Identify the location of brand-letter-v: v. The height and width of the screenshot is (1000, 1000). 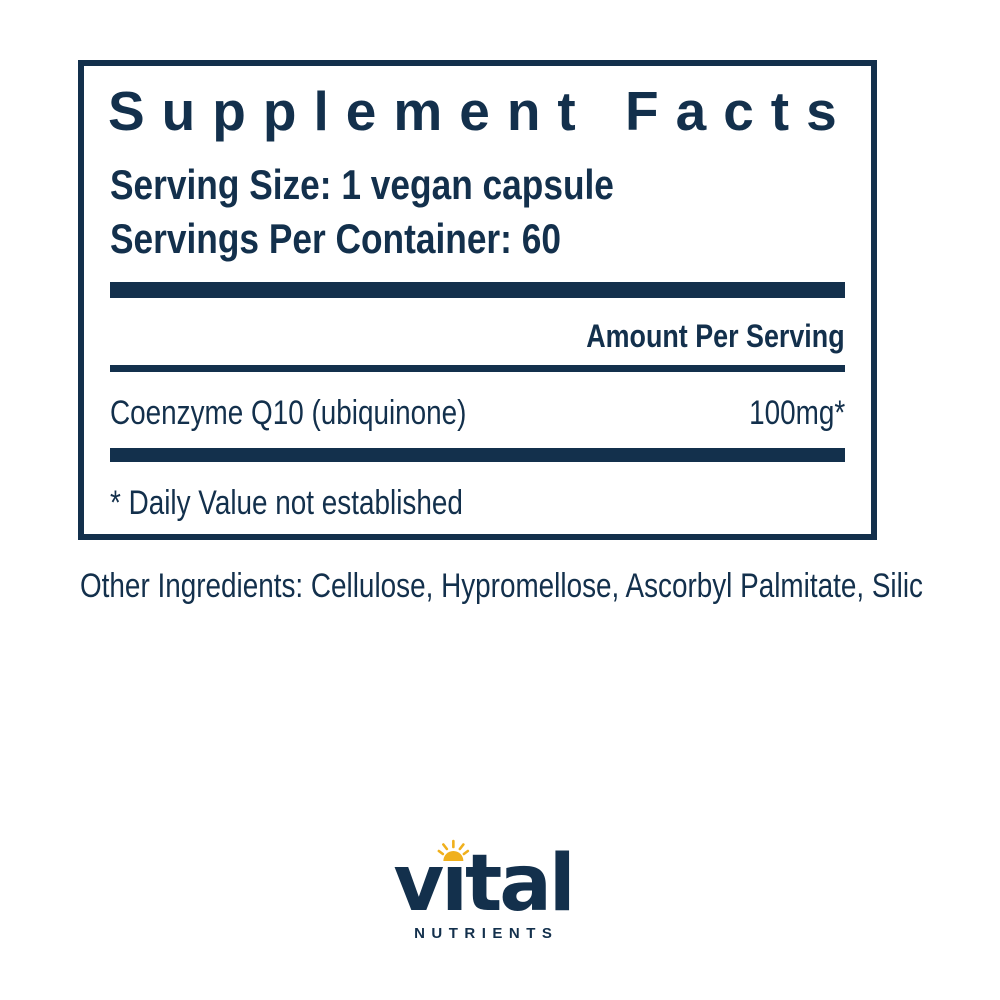
(418, 884).